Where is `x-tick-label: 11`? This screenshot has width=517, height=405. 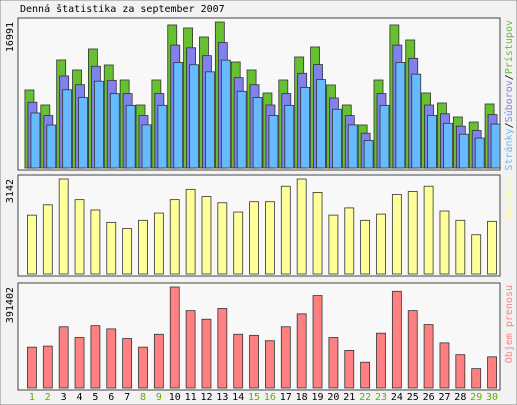
x-tick-label: 11 is located at coordinates (191, 397).